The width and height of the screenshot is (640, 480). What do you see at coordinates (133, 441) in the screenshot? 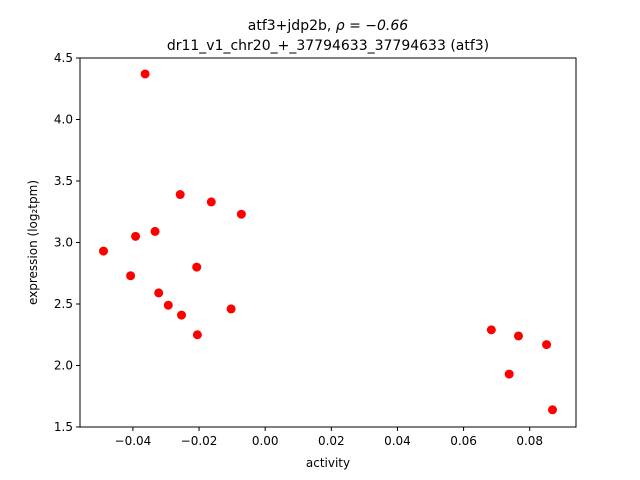
I see `x-tick-label: −0.04` at bounding box center [133, 441].